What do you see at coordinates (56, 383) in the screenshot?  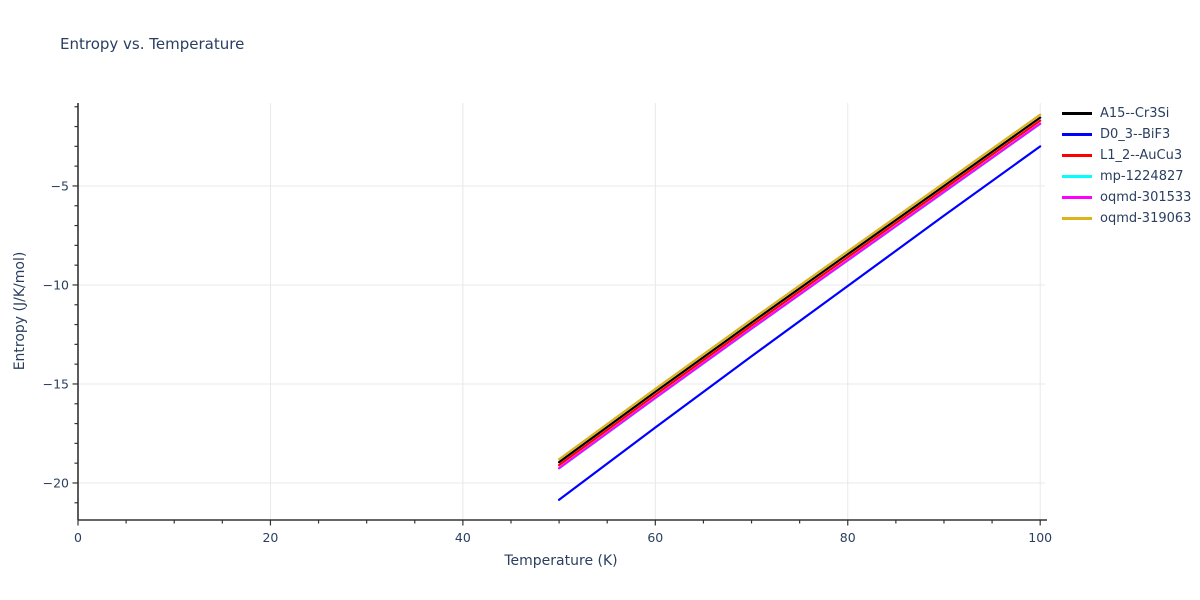 I see `y-tick-label: −15` at bounding box center [56, 383].